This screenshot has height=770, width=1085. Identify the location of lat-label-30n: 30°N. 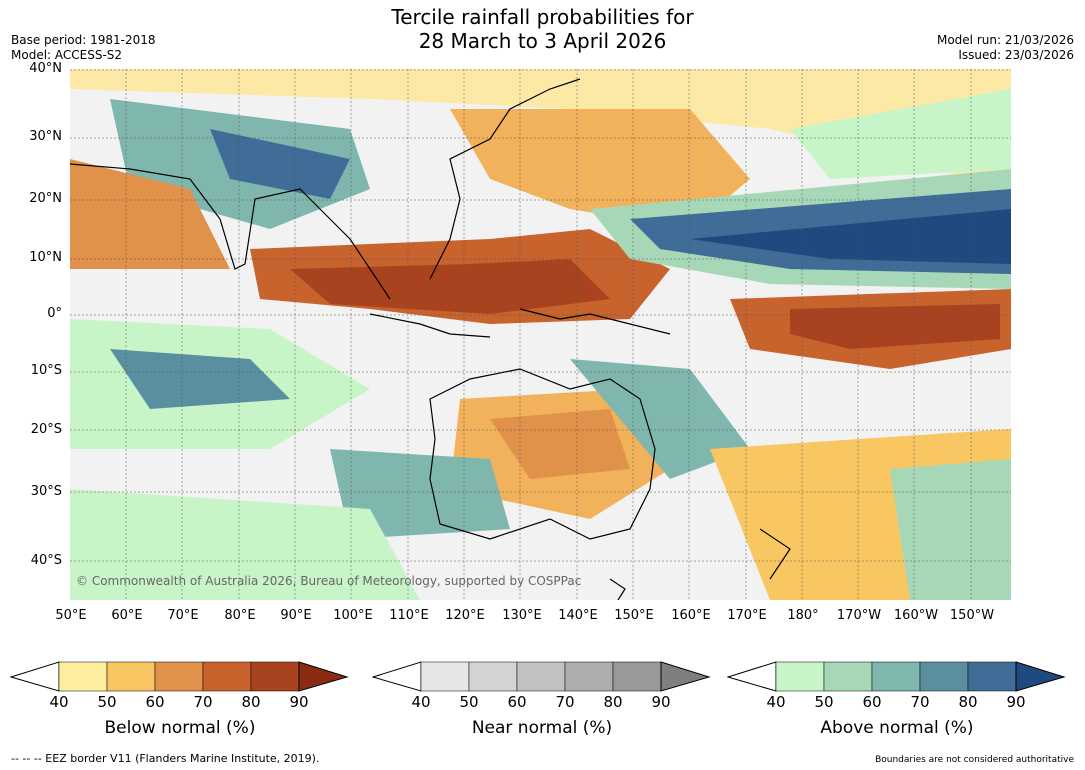
(45, 136).